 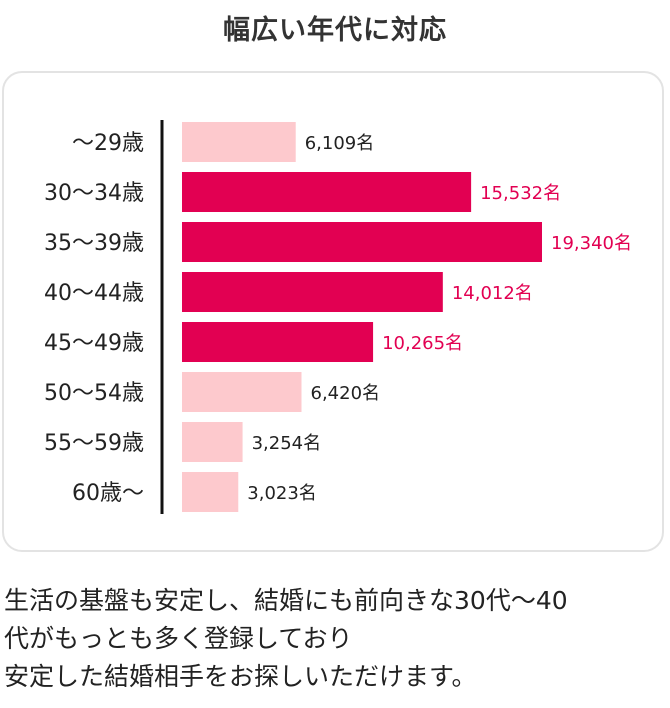 What do you see at coordinates (335, 30) in the screenshot?
I see `chart-title: 幅広い年代に対応` at bounding box center [335, 30].